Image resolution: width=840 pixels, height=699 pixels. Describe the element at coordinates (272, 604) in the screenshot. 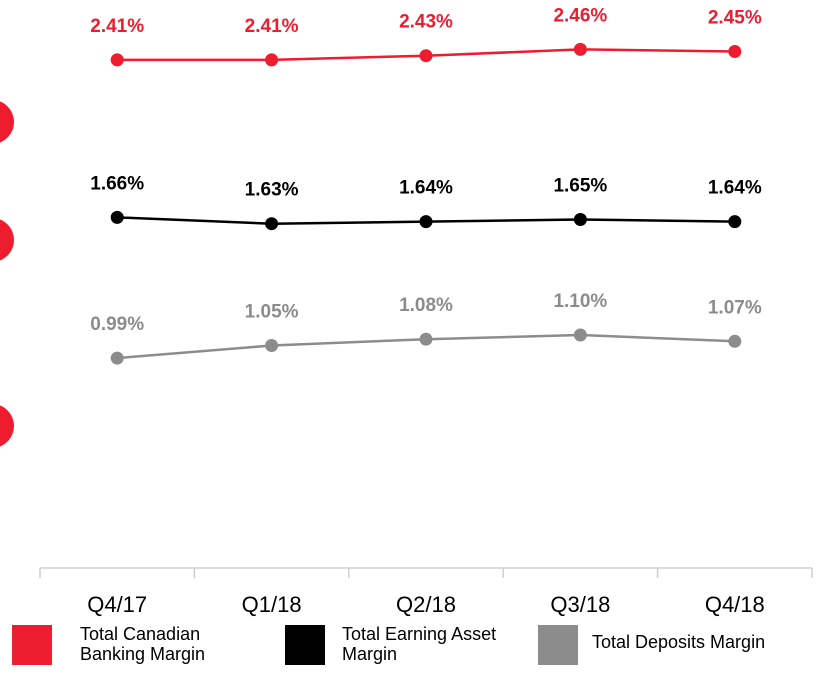

I see `x-tick-label: Q1/18` at that location.